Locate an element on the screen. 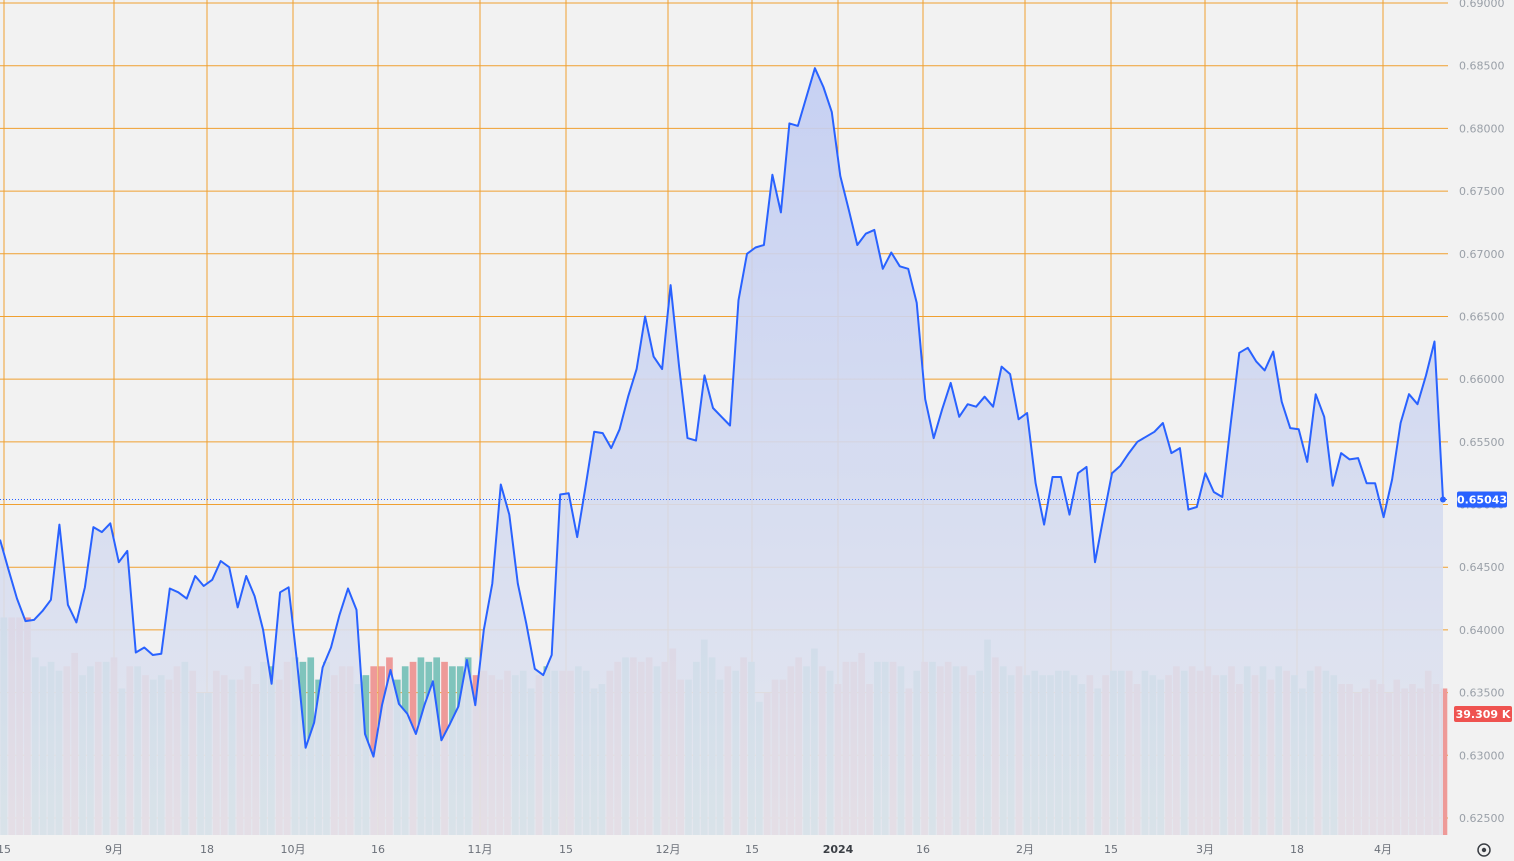 The image size is (1514, 861). time-tick-label: 9月 is located at coordinates (114, 849).